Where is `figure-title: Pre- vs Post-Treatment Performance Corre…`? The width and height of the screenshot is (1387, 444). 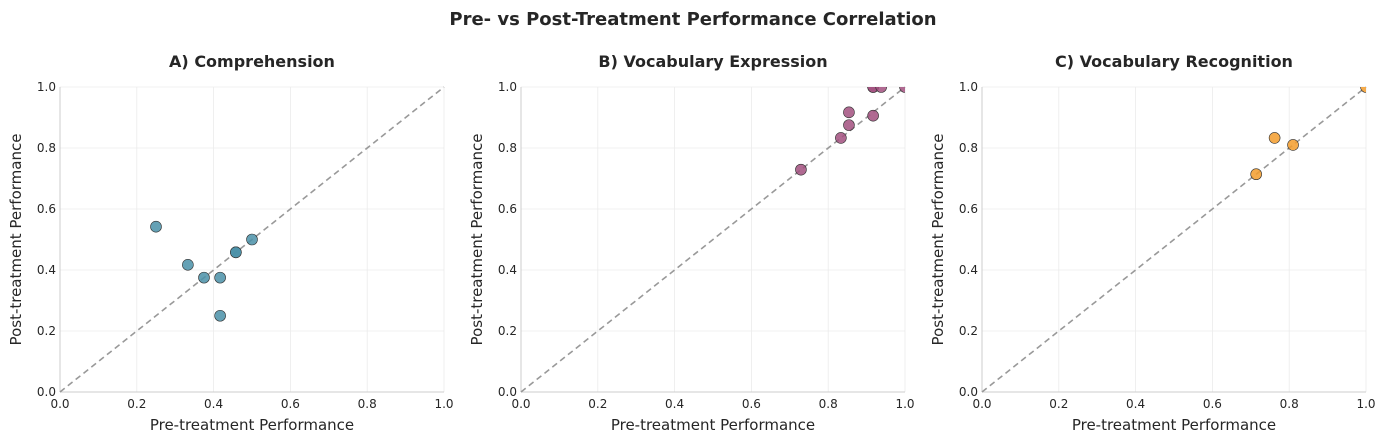 figure-title: Pre- vs Post-Treatment Performance Corre… is located at coordinates (692, 19).